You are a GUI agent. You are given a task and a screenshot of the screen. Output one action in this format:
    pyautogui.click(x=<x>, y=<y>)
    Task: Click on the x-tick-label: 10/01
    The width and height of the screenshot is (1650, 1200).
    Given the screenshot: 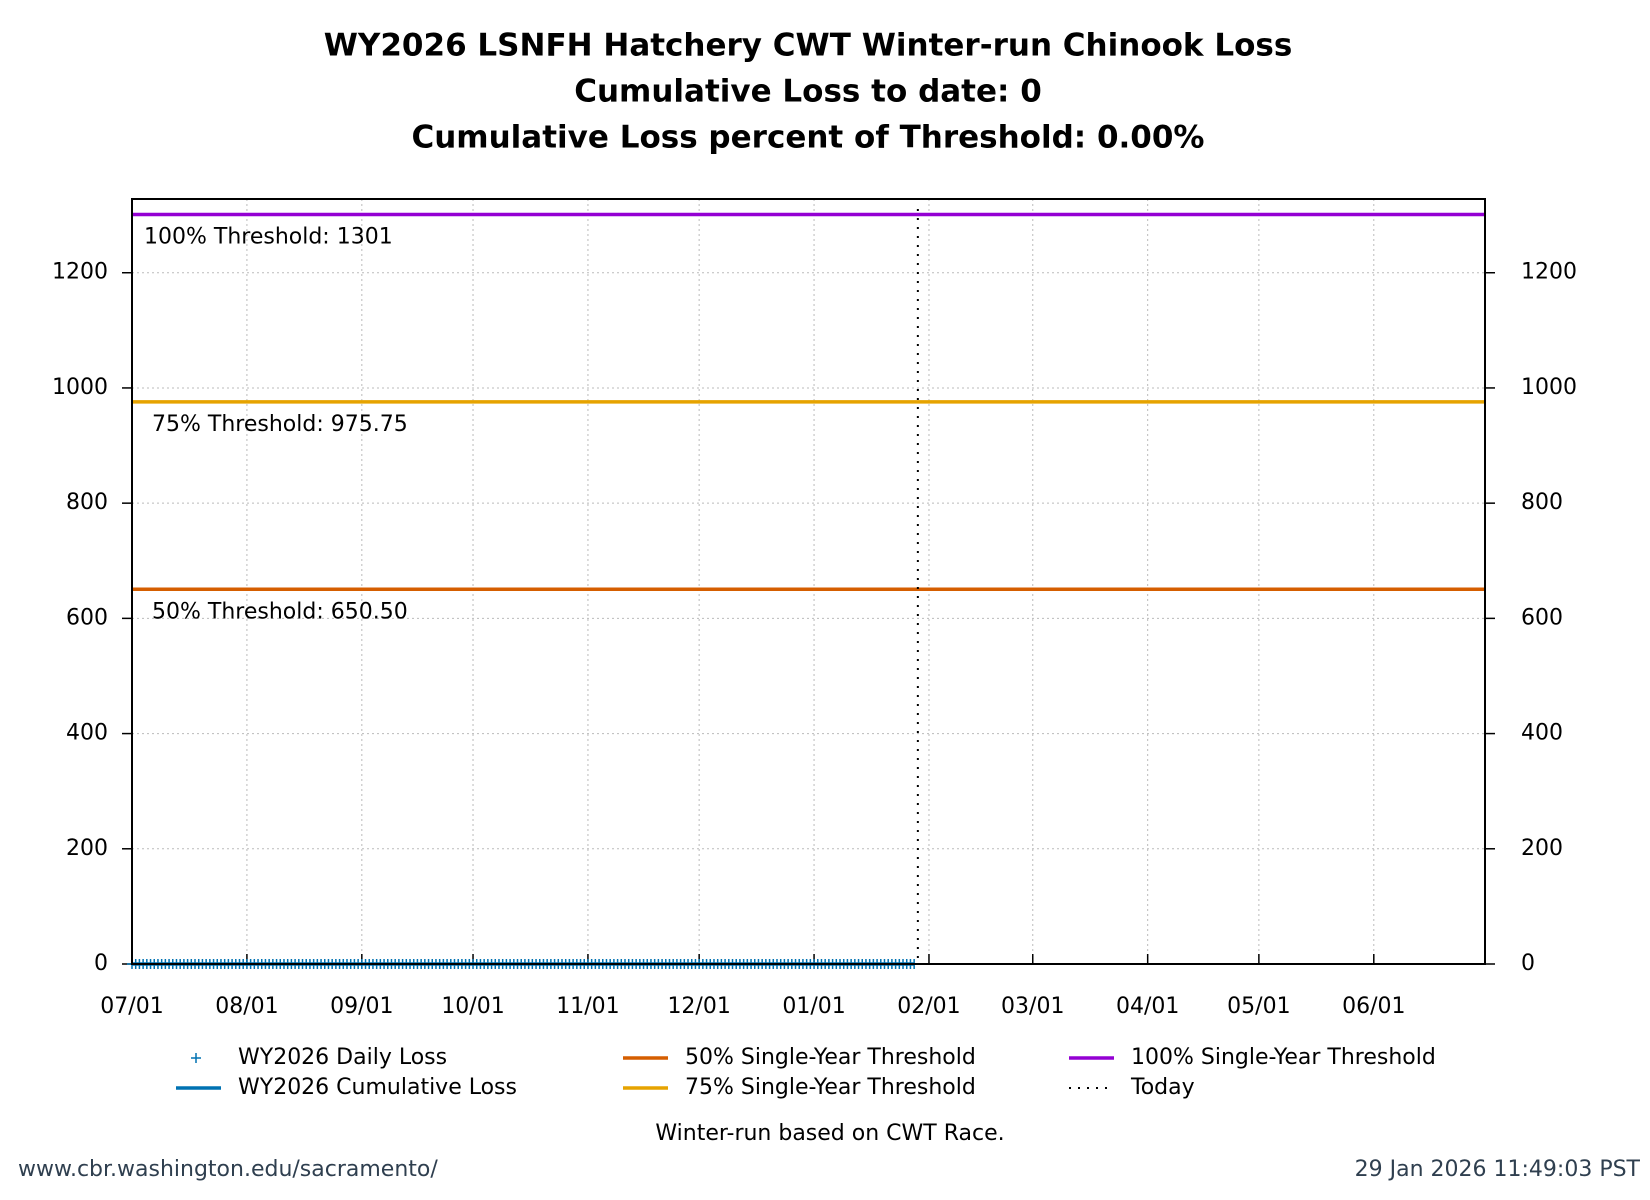 What is the action you would take?
    pyautogui.click(x=472, y=1006)
    